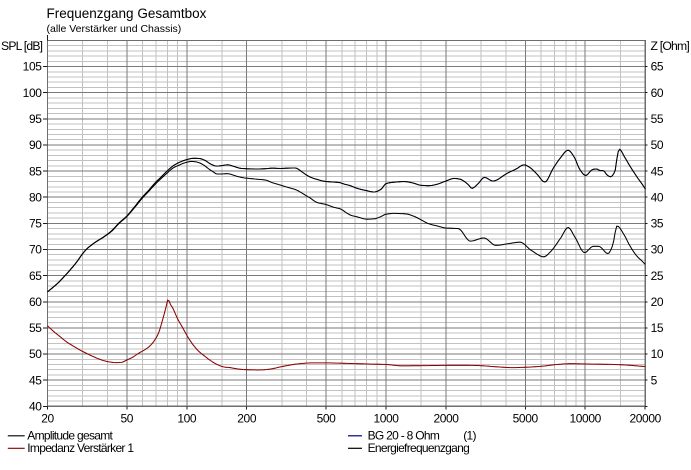 Image resolution: width=691 pixels, height=470 pixels. Describe the element at coordinates (657, 250) in the screenshot. I see `svg-text: 30` at that location.